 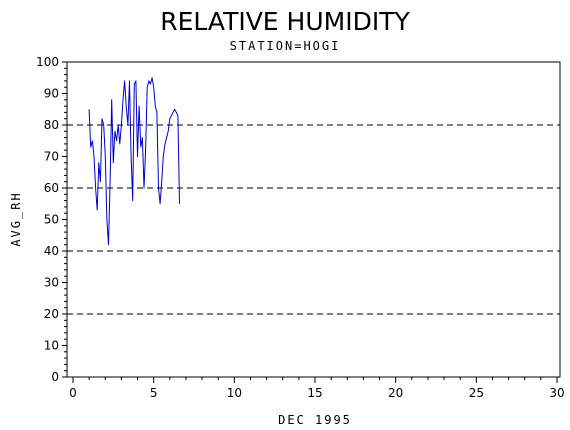 What do you see at coordinates (51, 94) in the screenshot?
I see `y-tick-label: 90` at bounding box center [51, 94].